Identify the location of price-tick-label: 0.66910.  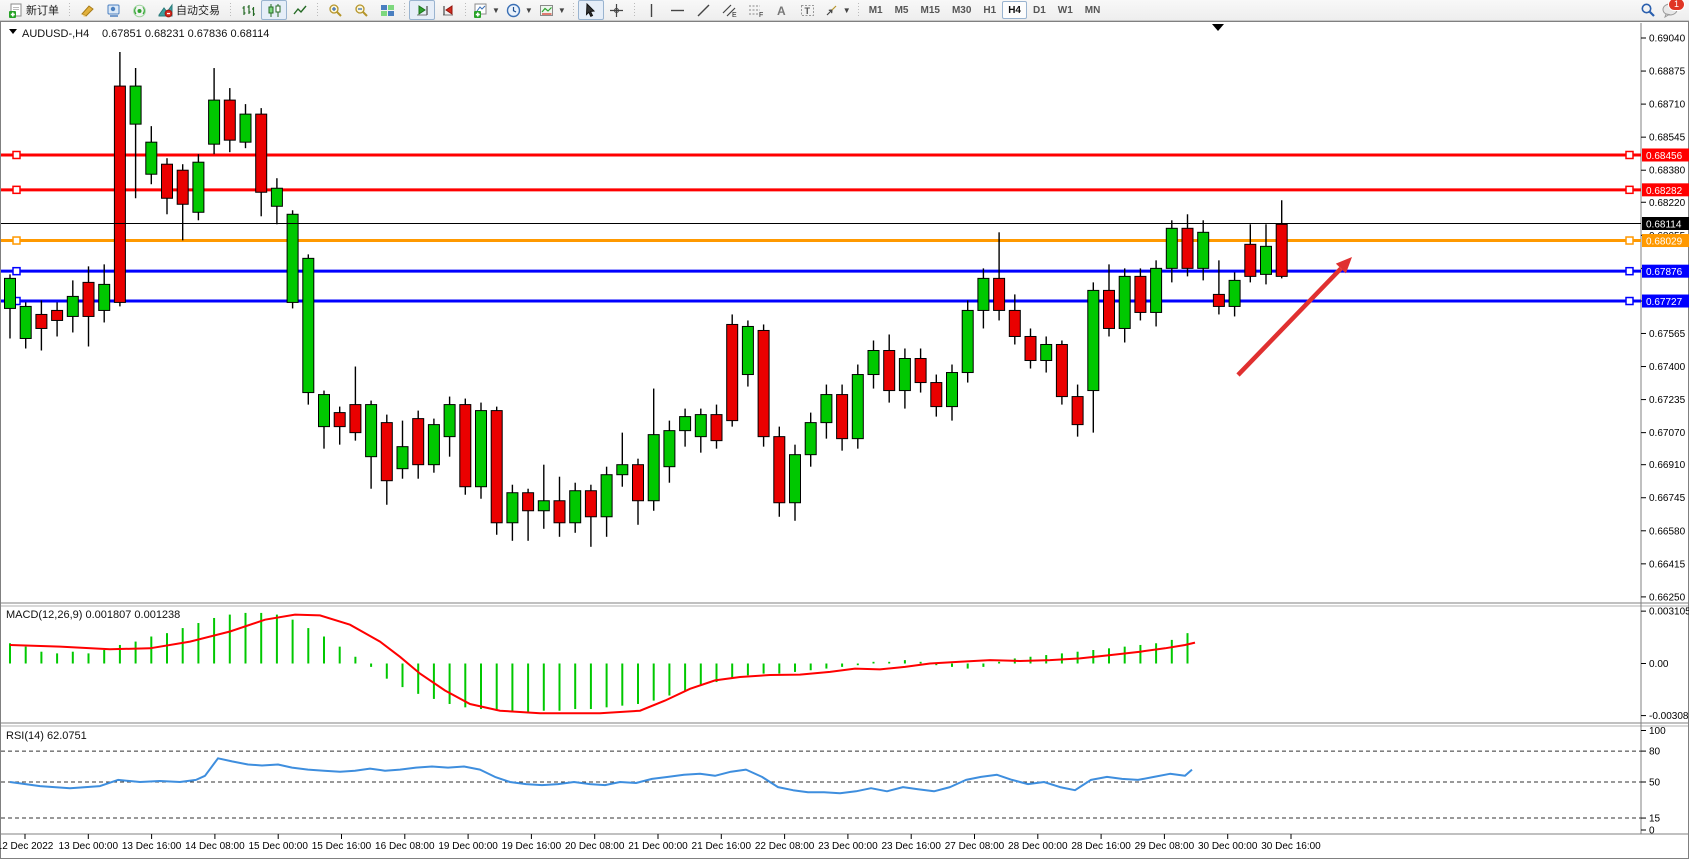
(1667, 465).